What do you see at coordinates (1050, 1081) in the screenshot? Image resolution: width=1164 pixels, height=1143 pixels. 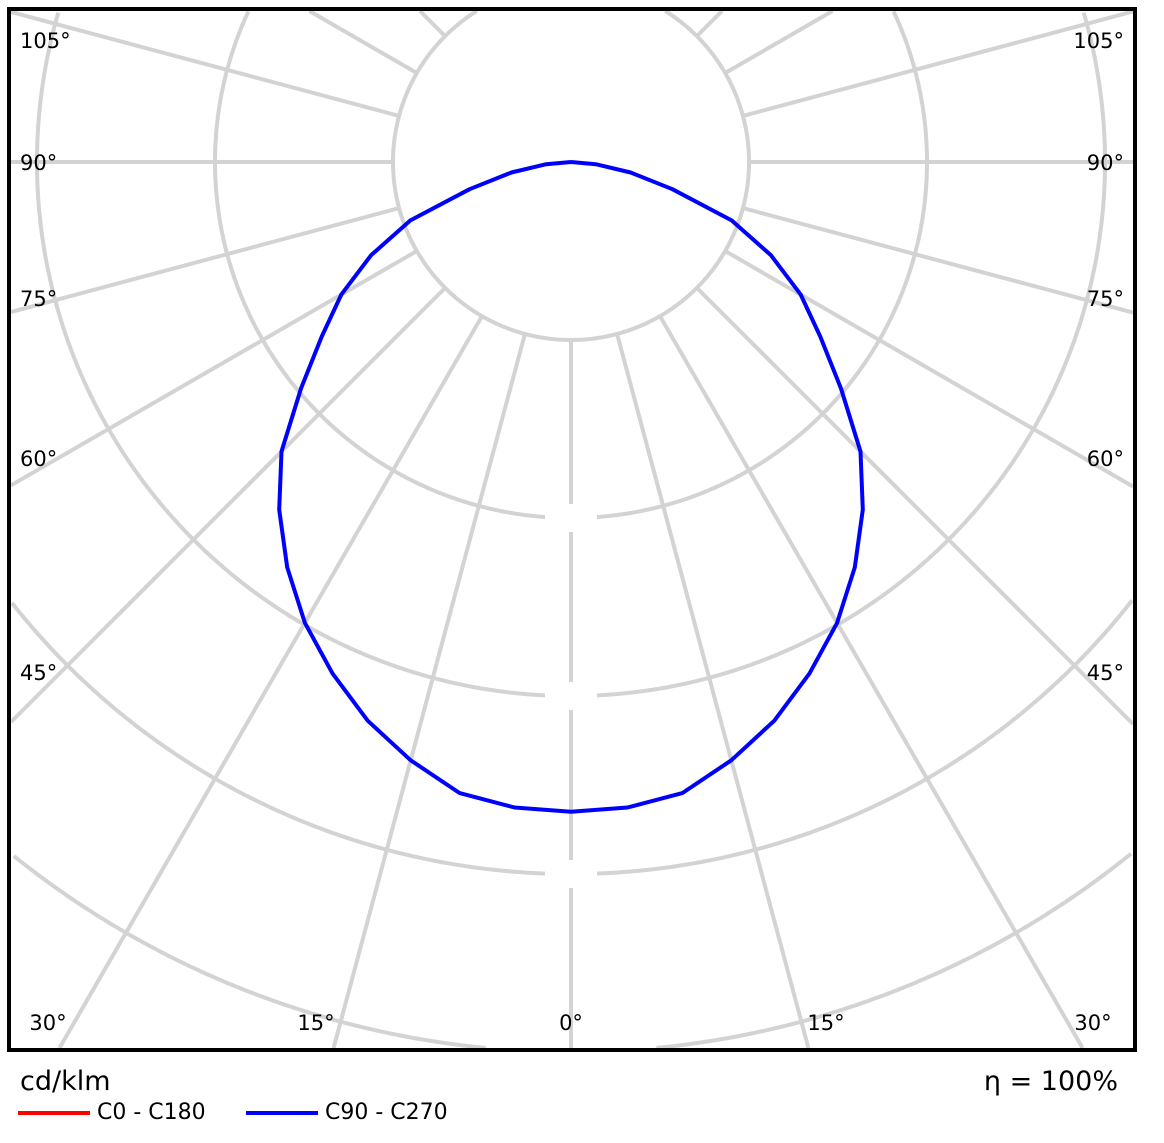 I see `efficiency-label: η = 100%` at bounding box center [1050, 1081].